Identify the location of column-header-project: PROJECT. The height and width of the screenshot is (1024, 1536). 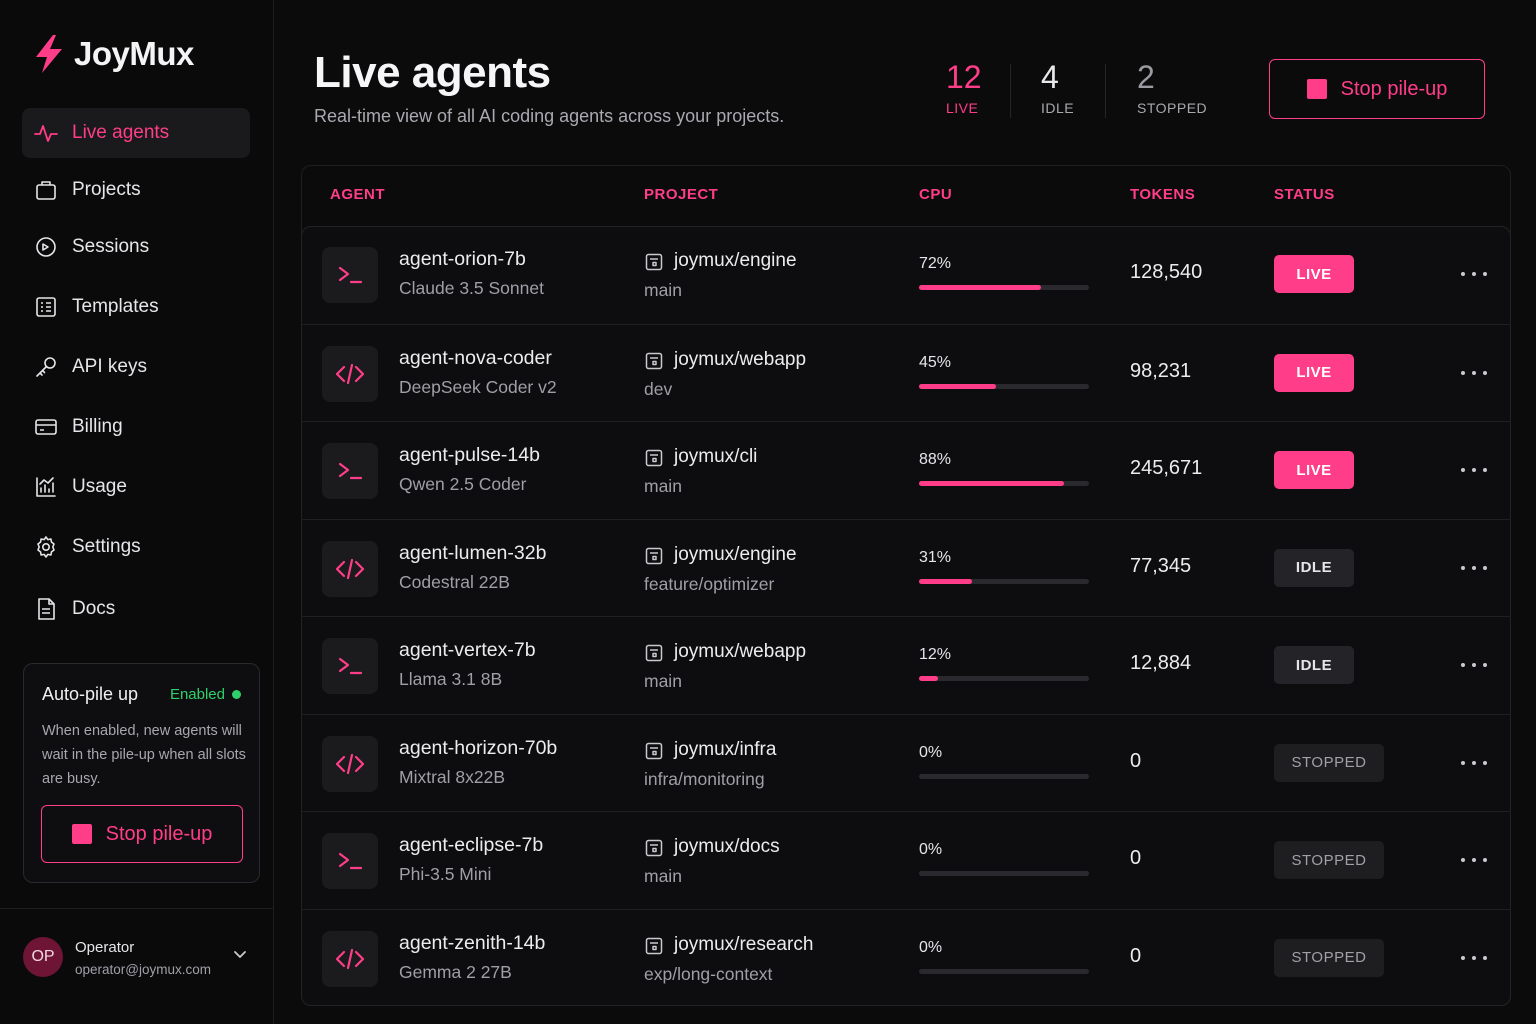
(681, 194).